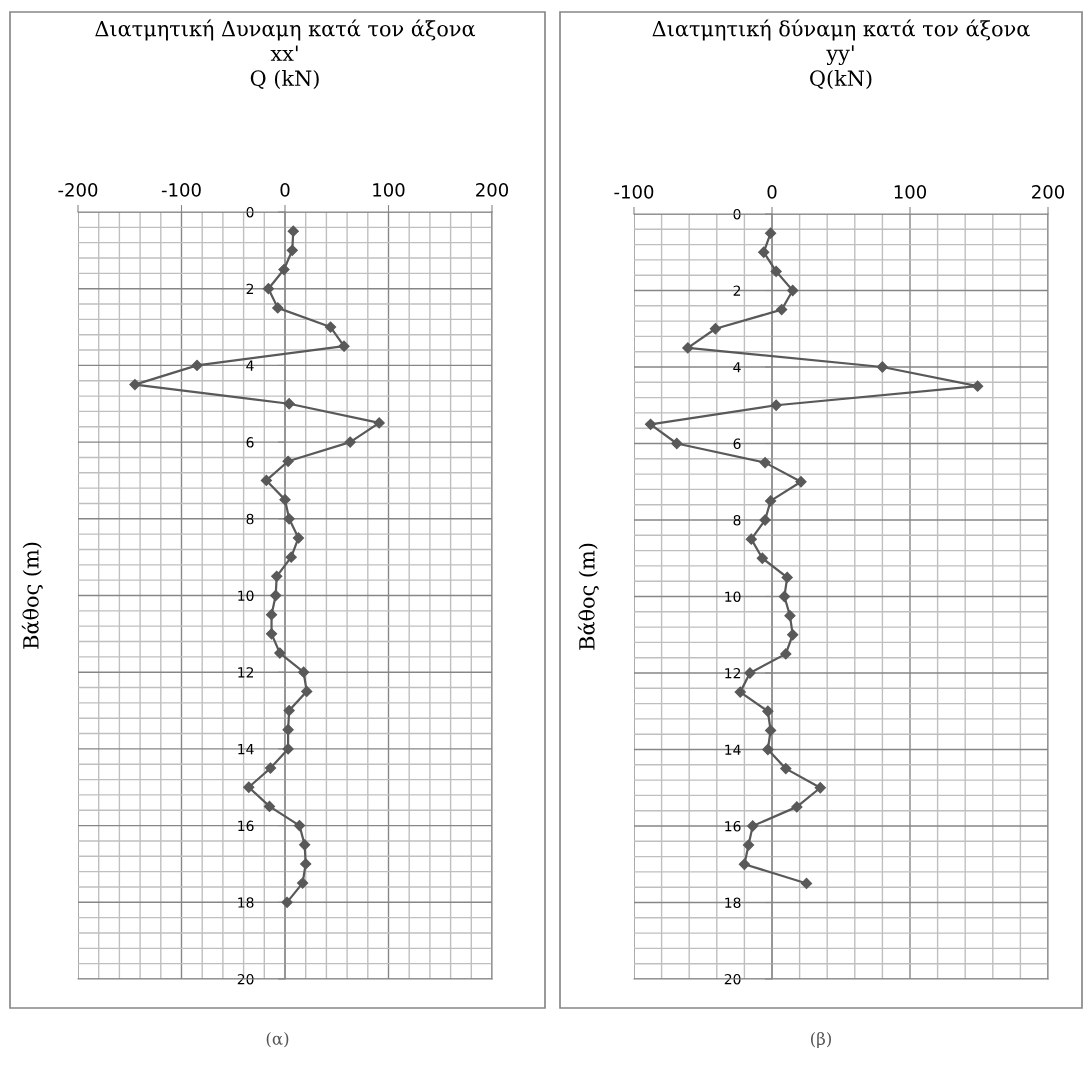 Image resolution: width=1089 pixels, height=1068 pixels. What do you see at coordinates (285, 40) in the screenshot?
I see `chart-title: Διατμητική Δυναμη κατά τον άξονα xx'` at bounding box center [285, 40].